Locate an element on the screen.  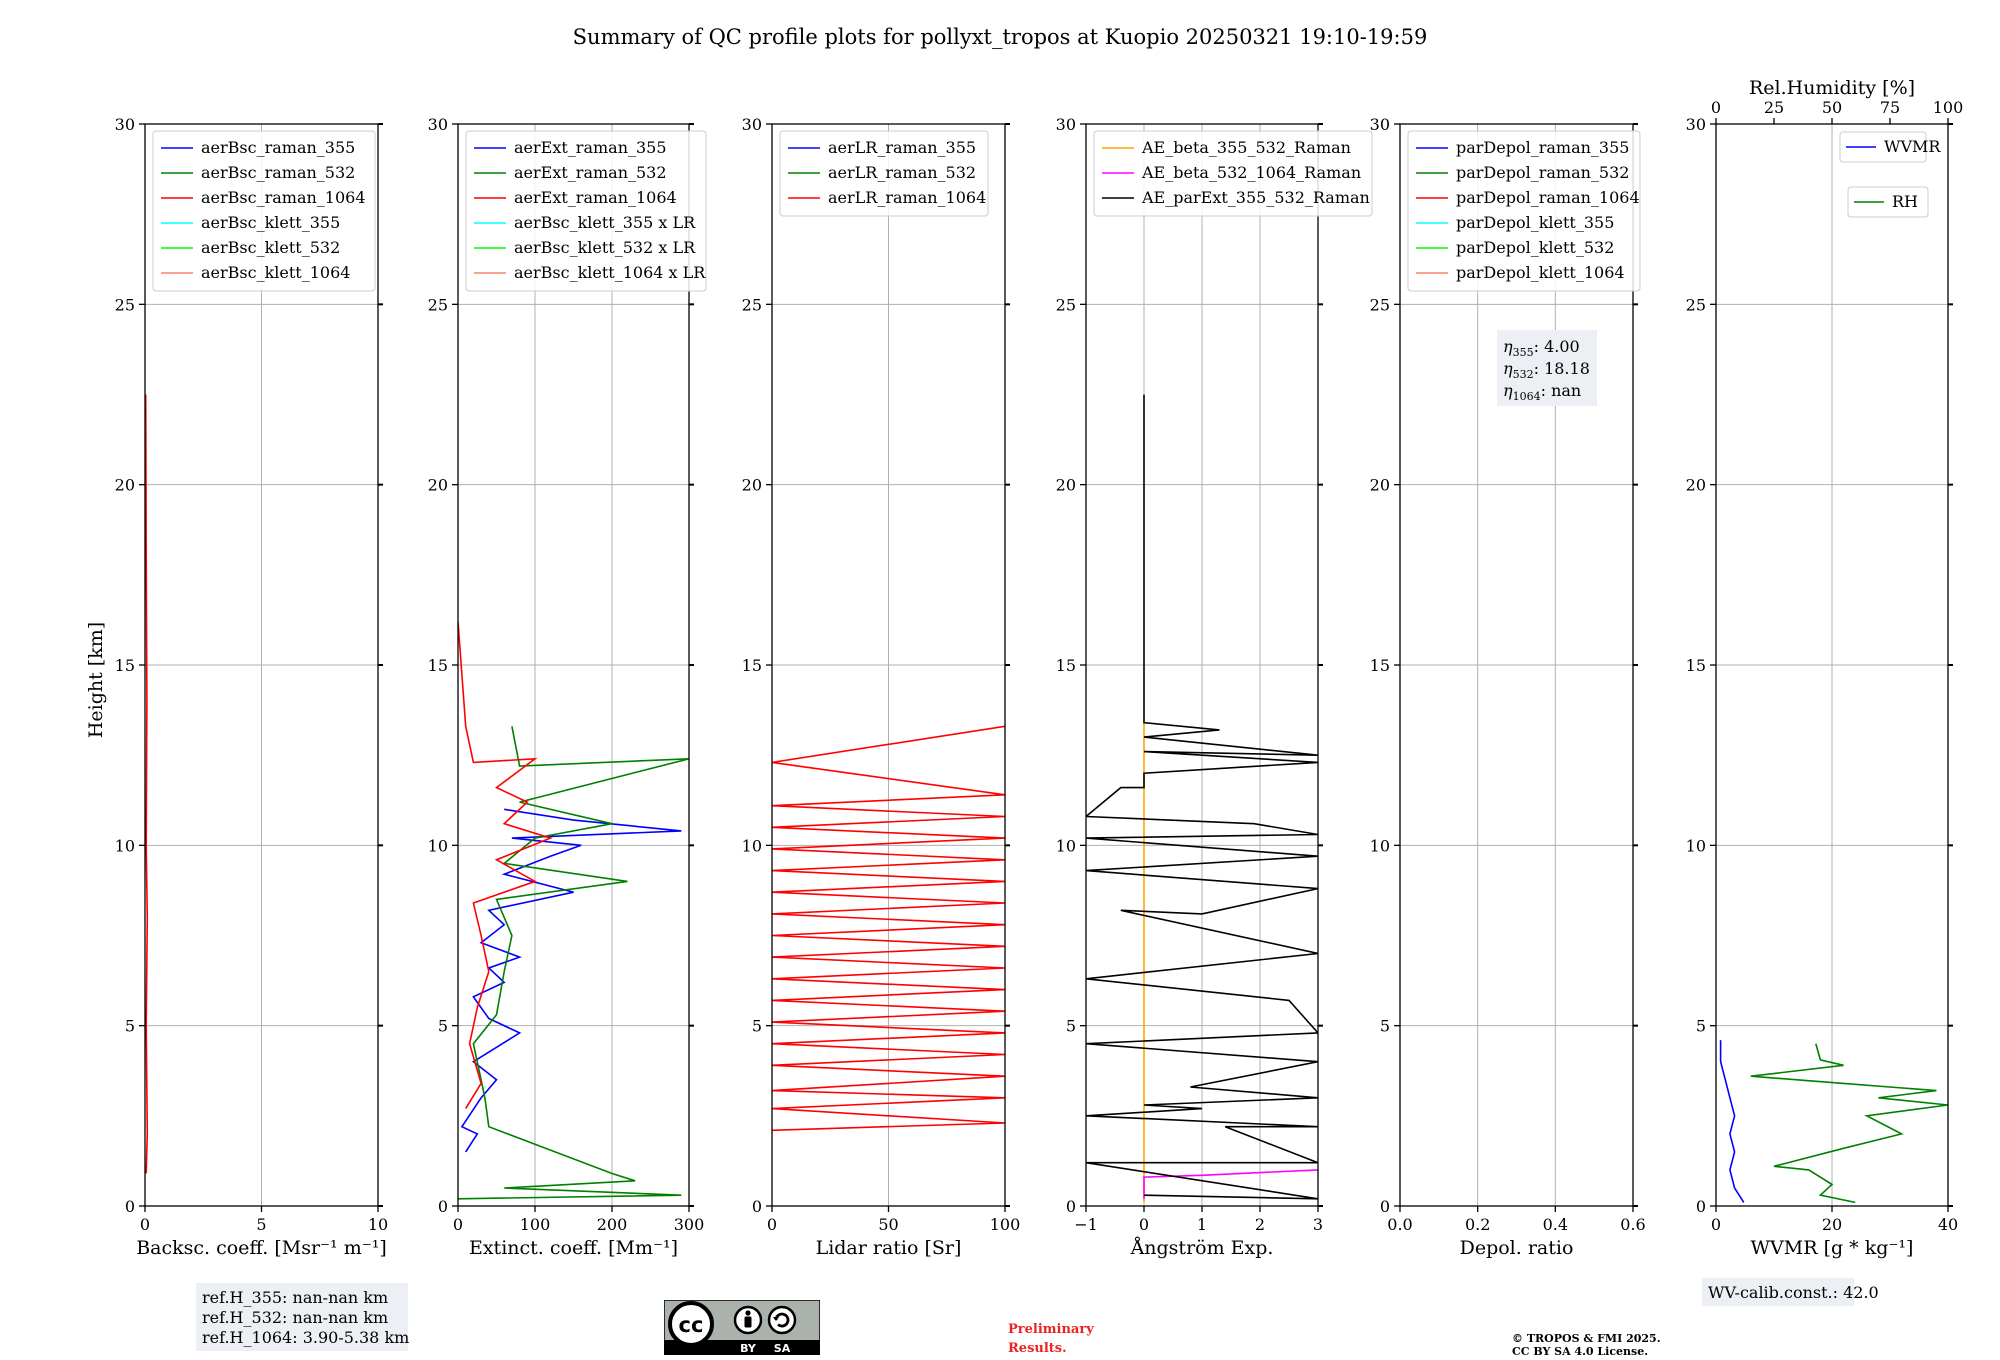
x-tick-label: 0.6 is located at coordinates (1632, 1224).